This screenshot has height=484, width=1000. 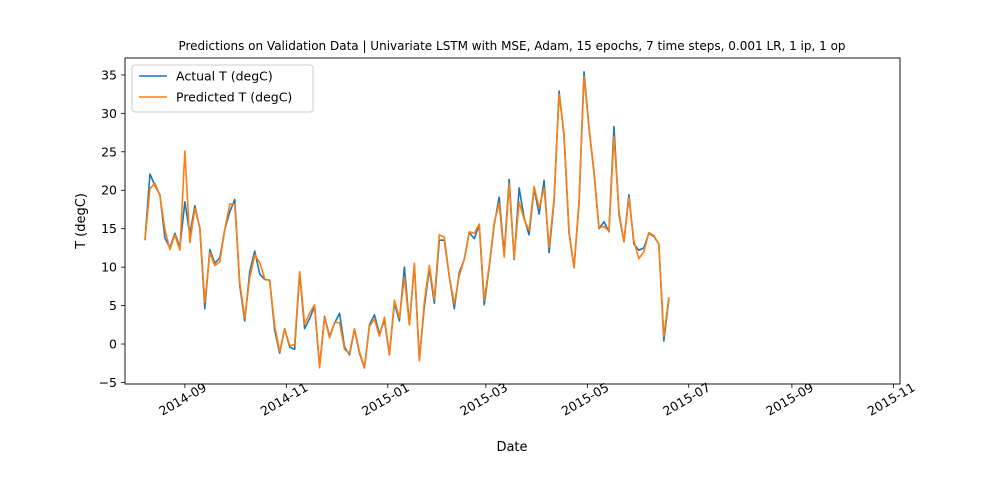 What do you see at coordinates (113, 305) in the screenshot?
I see `y-tick-label: 5` at bounding box center [113, 305].